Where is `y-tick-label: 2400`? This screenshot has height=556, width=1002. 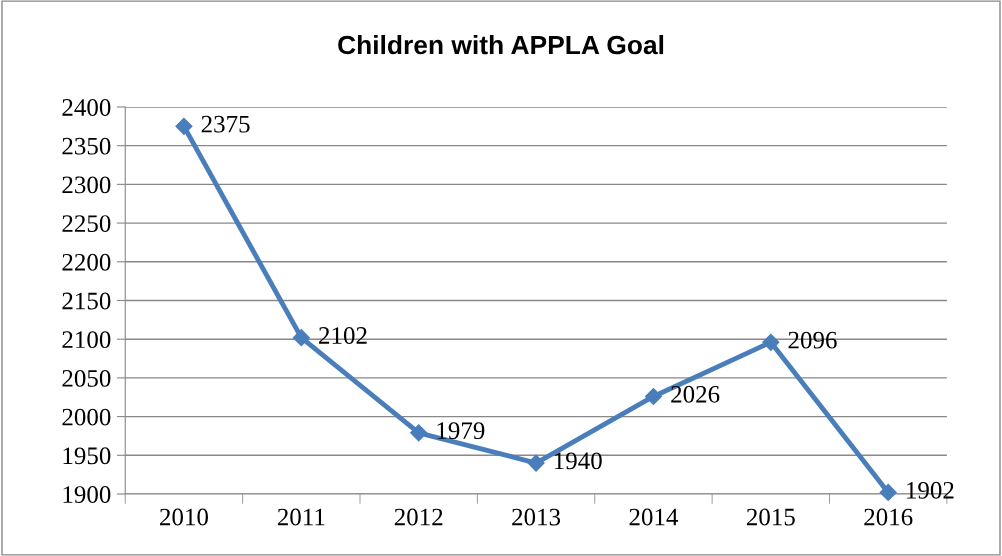 y-tick-label: 2400 is located at coordinates (86, 107).